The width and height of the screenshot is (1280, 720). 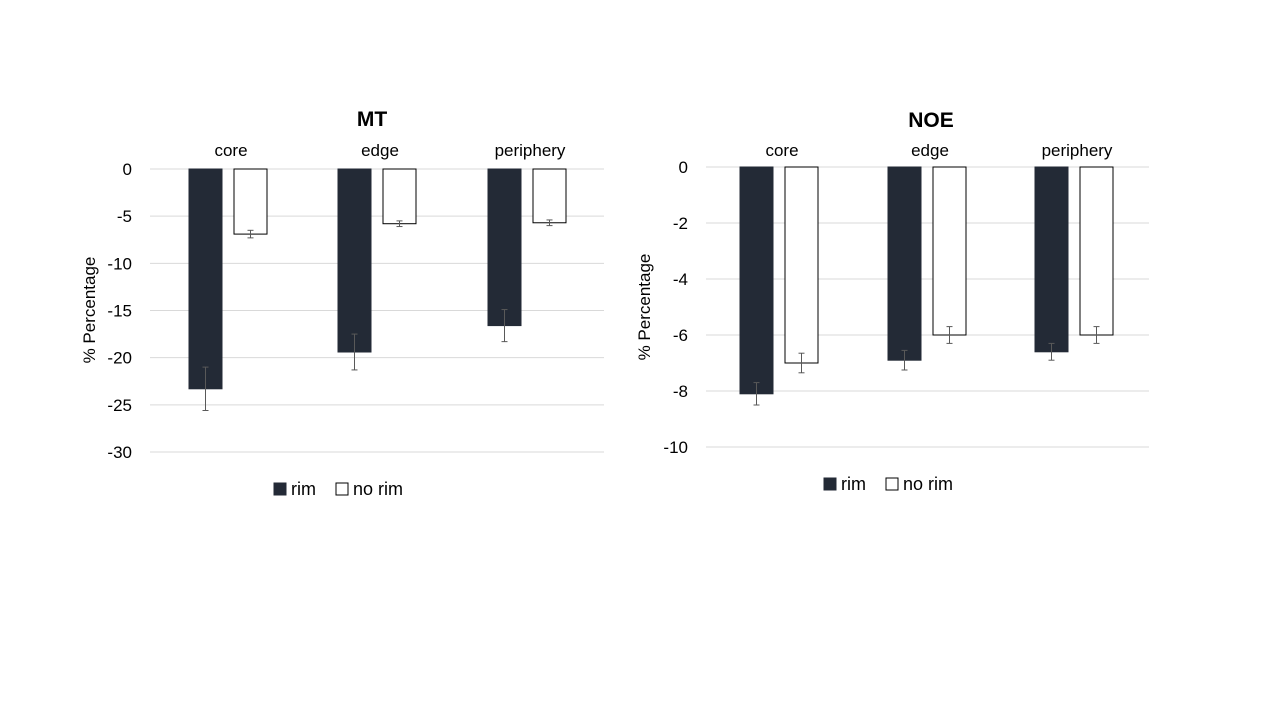 I want to click on mt-bar-rim-periphery, so click(x=504, y=247).